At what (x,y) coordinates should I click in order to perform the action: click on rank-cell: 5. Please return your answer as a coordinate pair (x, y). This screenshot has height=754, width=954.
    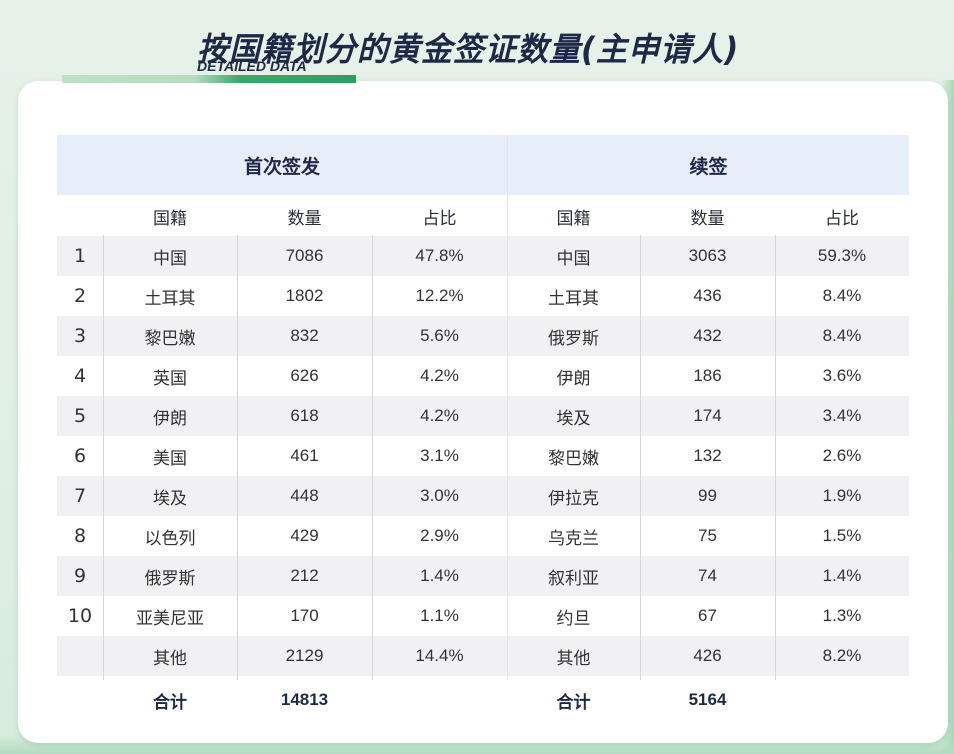
    Looking at the image, I should click on (80, 416).